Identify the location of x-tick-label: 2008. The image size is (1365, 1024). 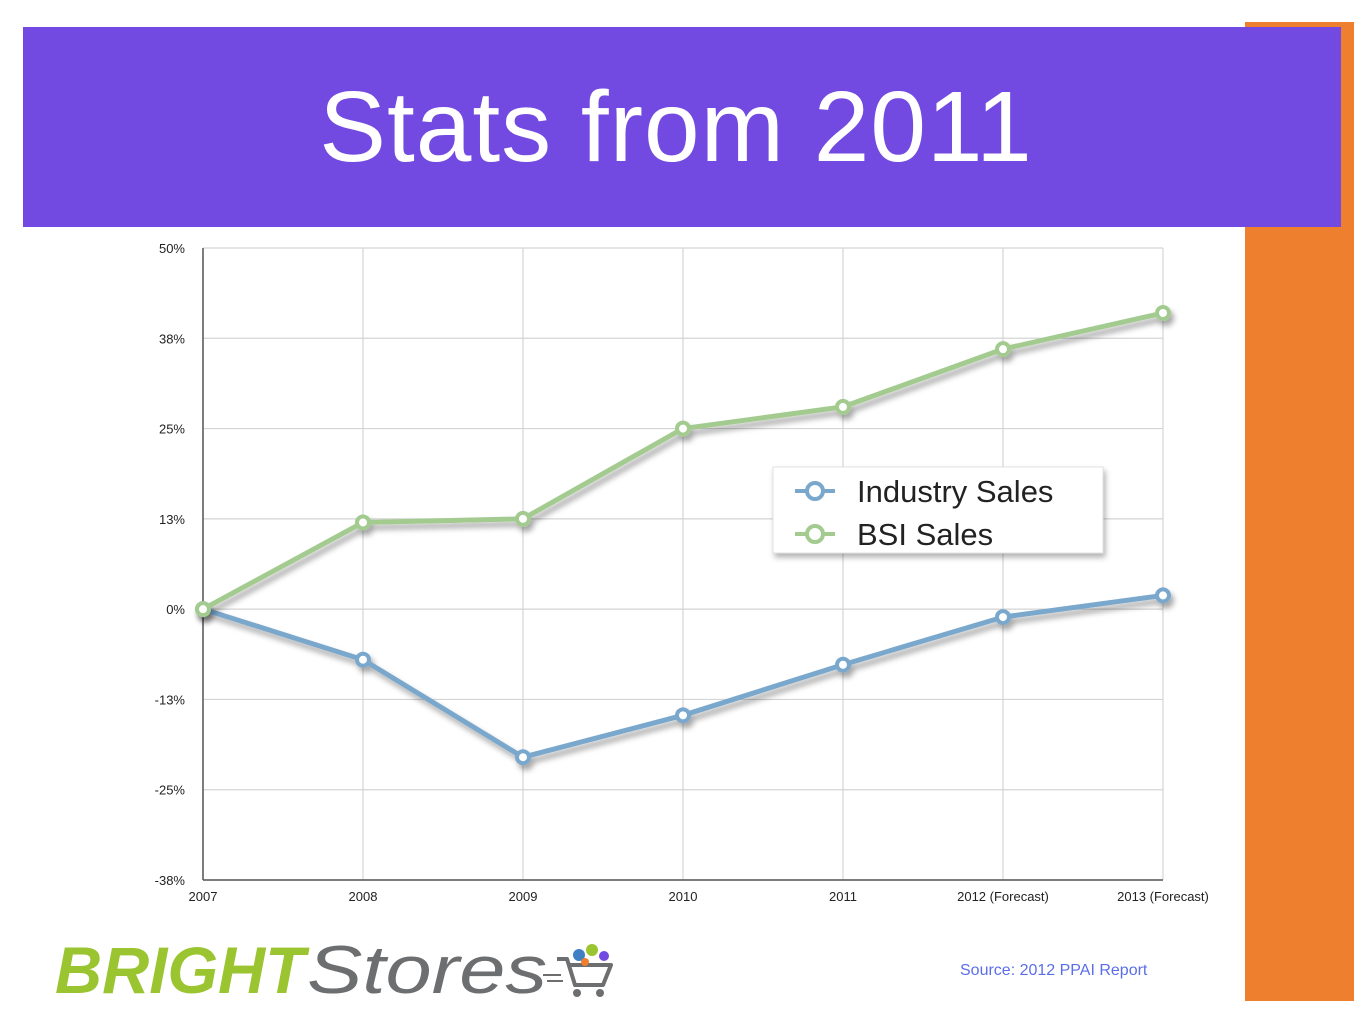
(363, 896).